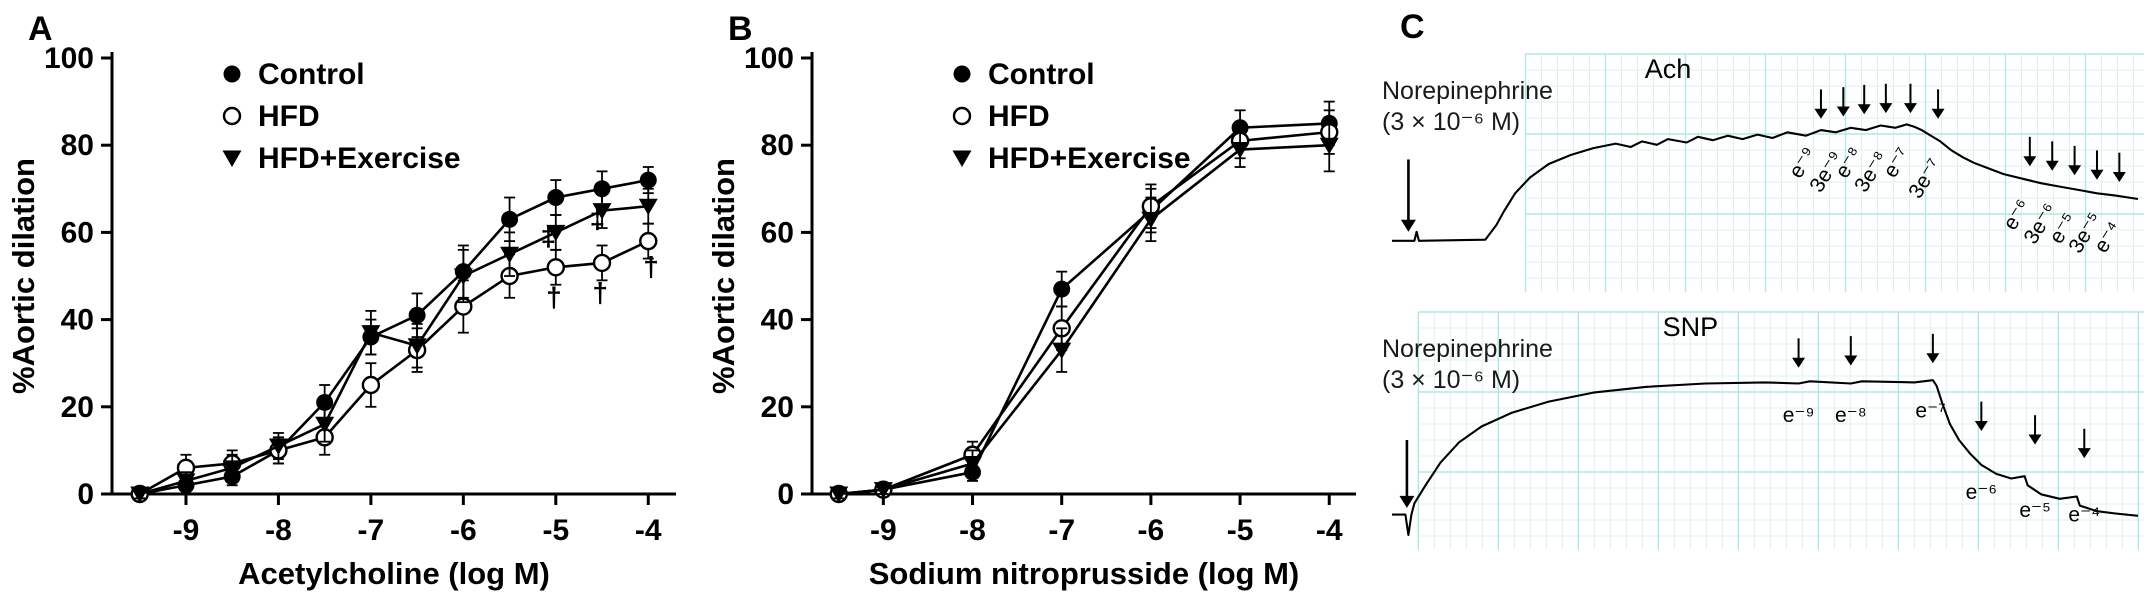  What do you see at coordinates (740, 29) in the screenshot?
I see `panel-label-b: B` at bounding box center [740, 29].